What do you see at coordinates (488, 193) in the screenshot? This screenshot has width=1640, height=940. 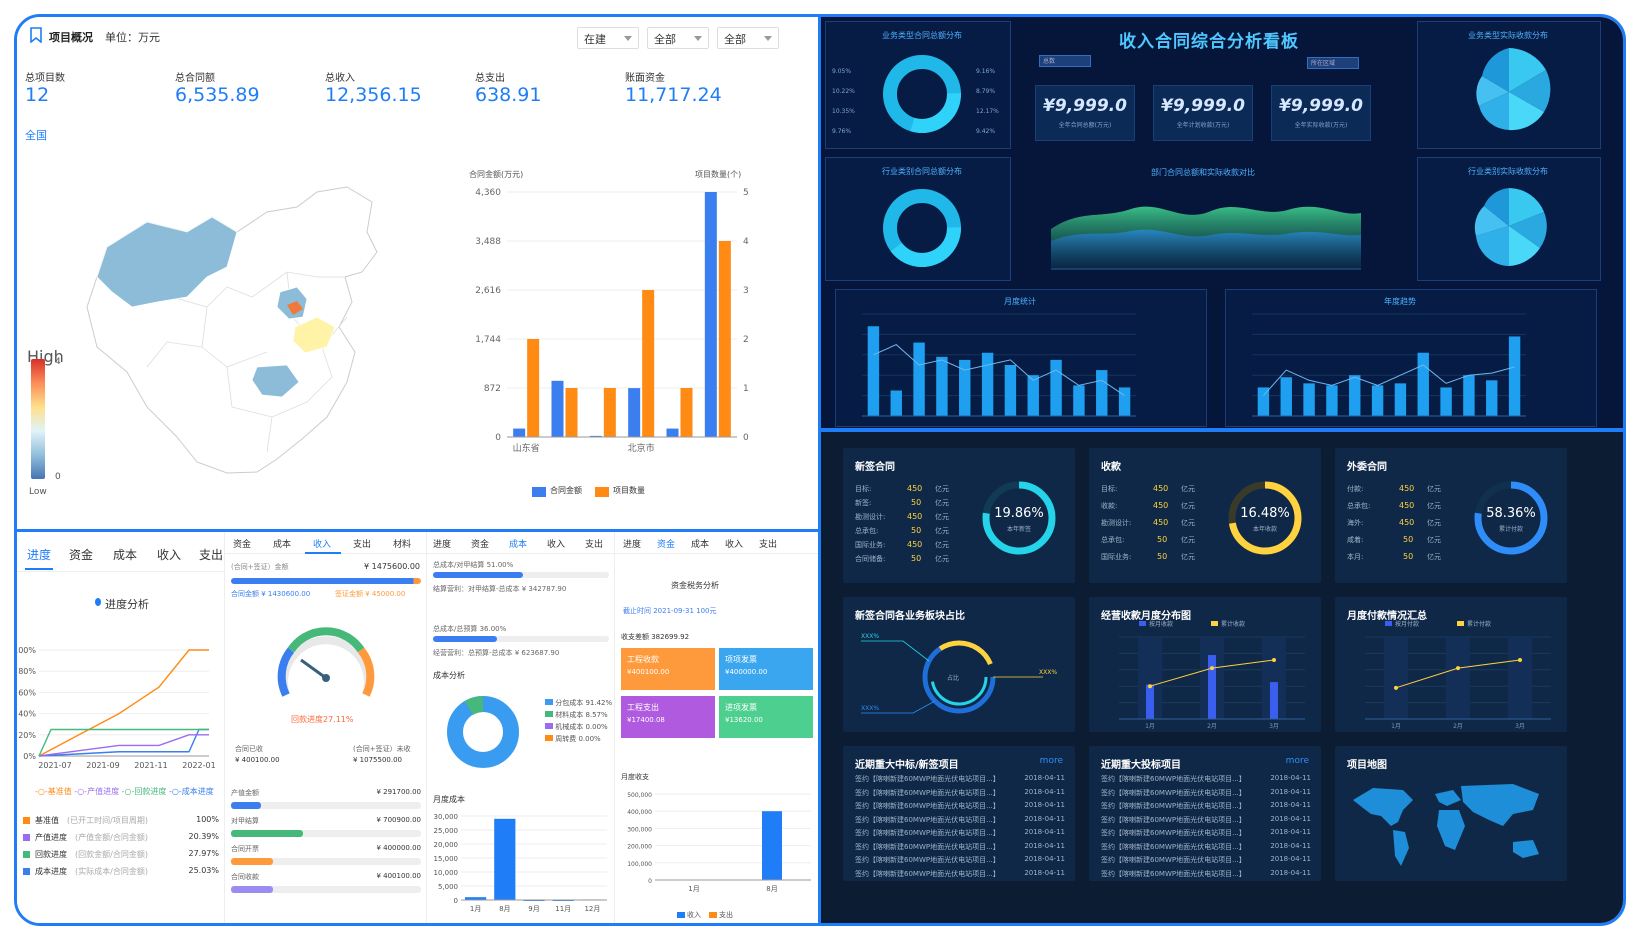 I see `y-left-tick: 4,360` at bounding box center [488, 193].